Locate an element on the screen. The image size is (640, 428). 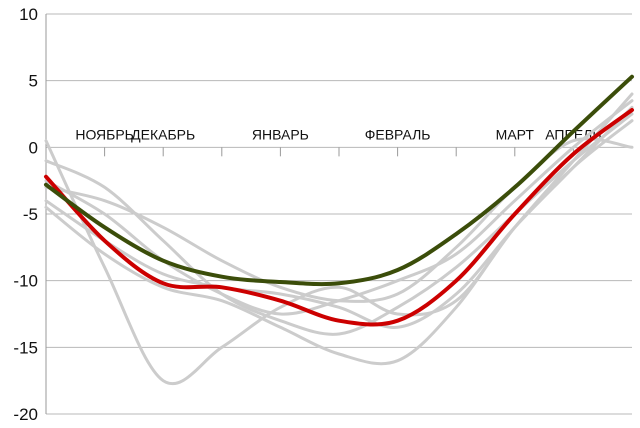
y-axis-ticks: 10 5 0 -5 -10 -15 -20 is located at coordinates (25, 214).